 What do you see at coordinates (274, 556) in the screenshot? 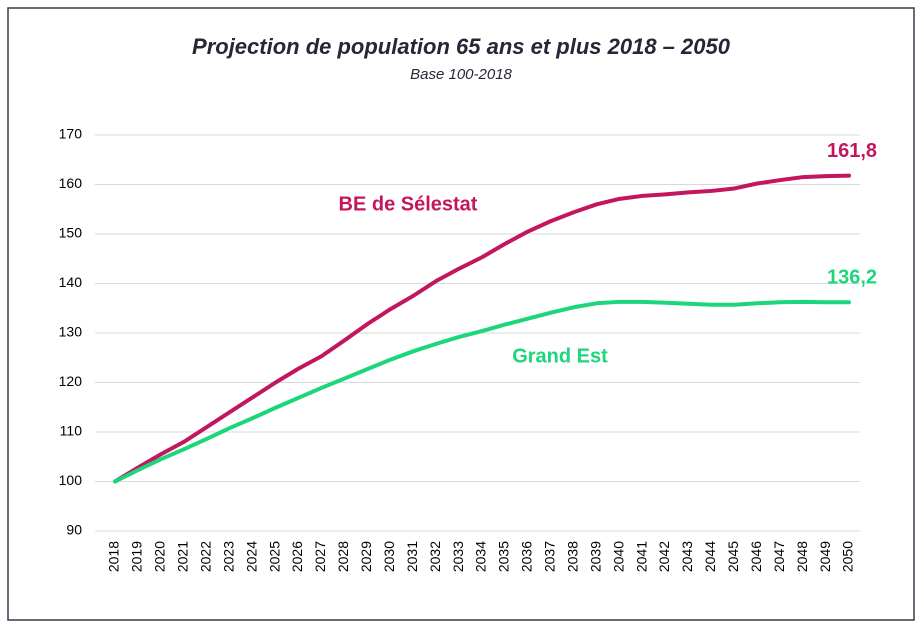
I see `x-tick-label: 2025` at bounding box center [274, 556].